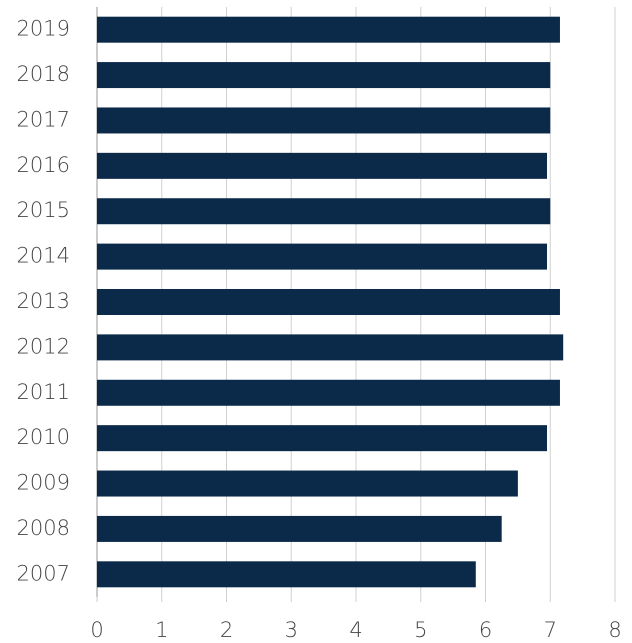 The height and width of the screenshot is (643, 632). Describe the element at coordinates (43, 256) in the screenshot. I see `y-tick-label: 2014` at that location.